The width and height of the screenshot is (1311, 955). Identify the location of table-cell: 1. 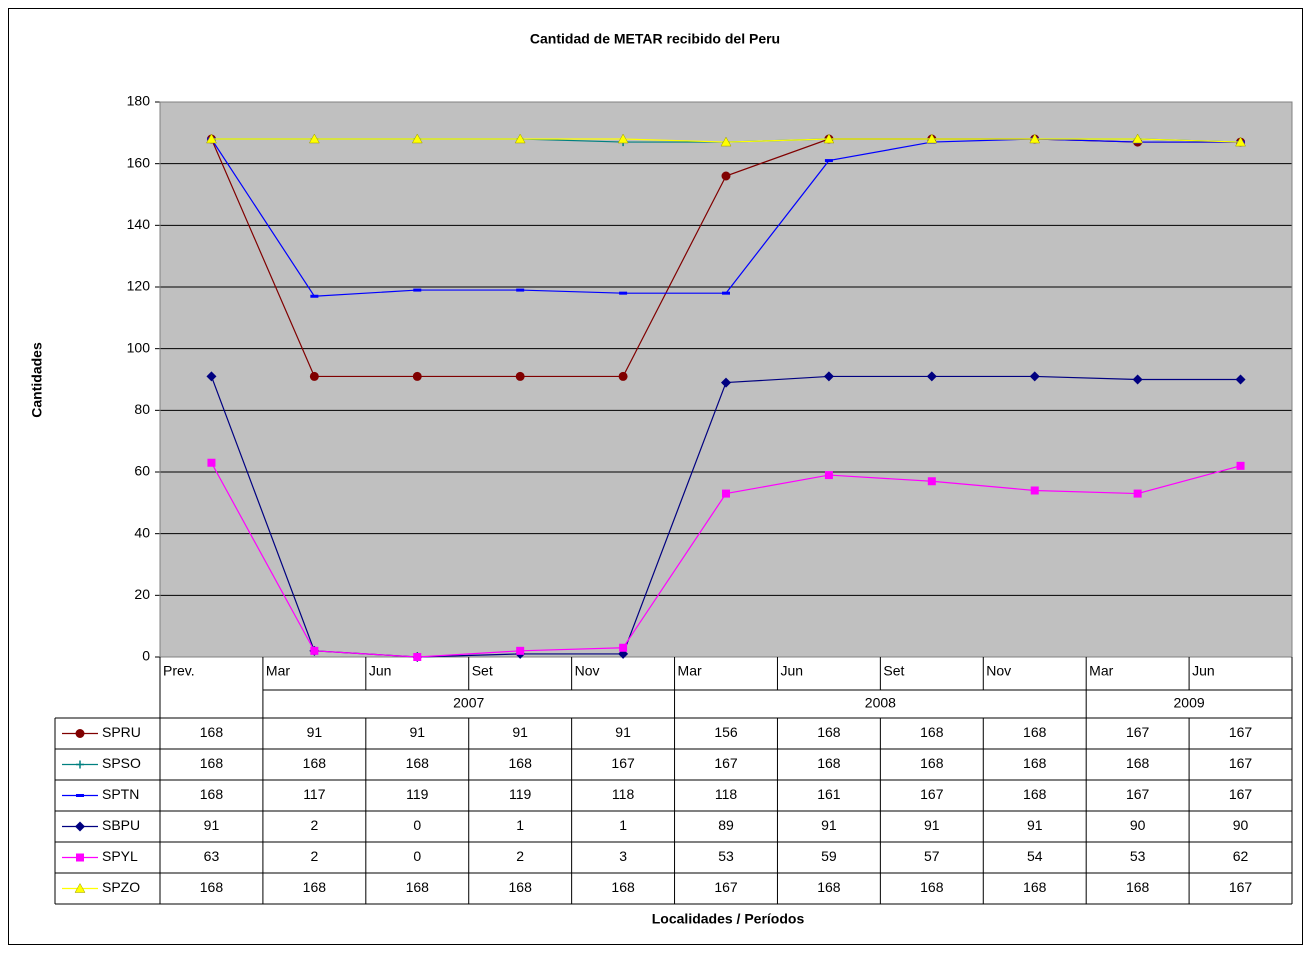
(520, 825).